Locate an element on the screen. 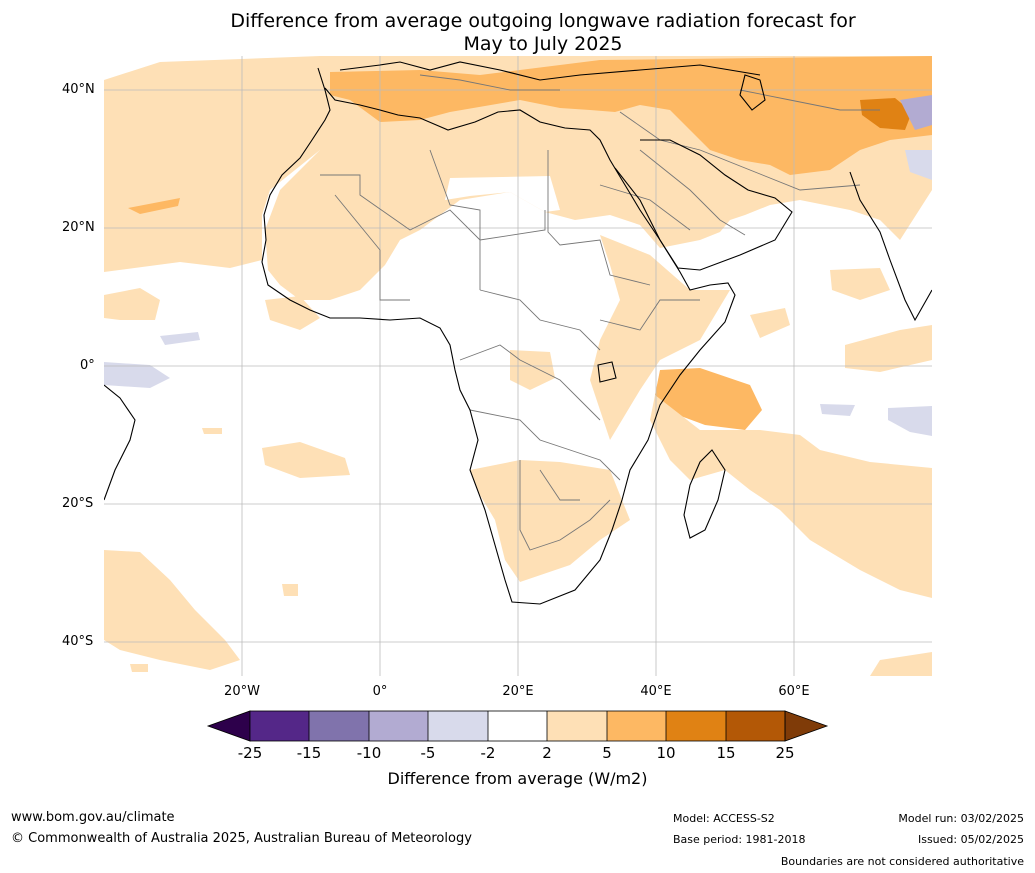 The image size is (1035, 873). coast-south-america is located at coordinates (120, 442).